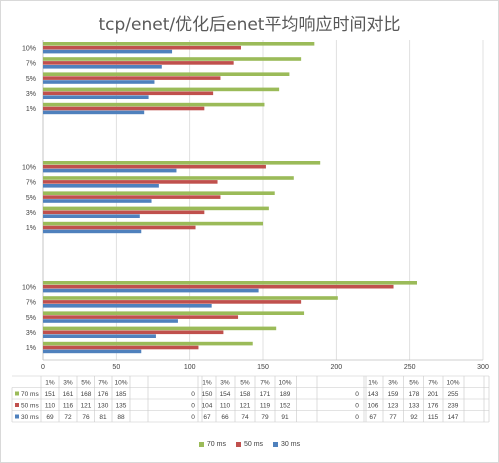 The image size is (499, 463). What do you see at coordinates (31, 333) in the screenshot?
I see `y-category-label: 3%` at bounding box center [31, 333].